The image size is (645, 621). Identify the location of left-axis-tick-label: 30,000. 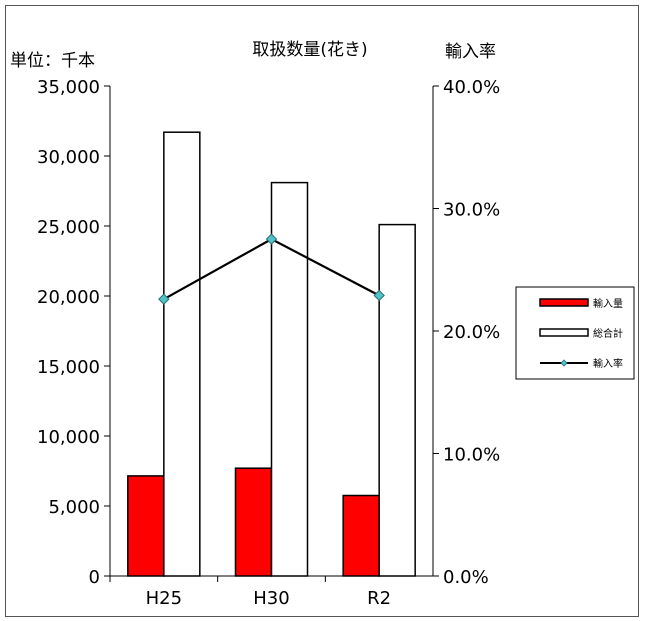
(68, 157).